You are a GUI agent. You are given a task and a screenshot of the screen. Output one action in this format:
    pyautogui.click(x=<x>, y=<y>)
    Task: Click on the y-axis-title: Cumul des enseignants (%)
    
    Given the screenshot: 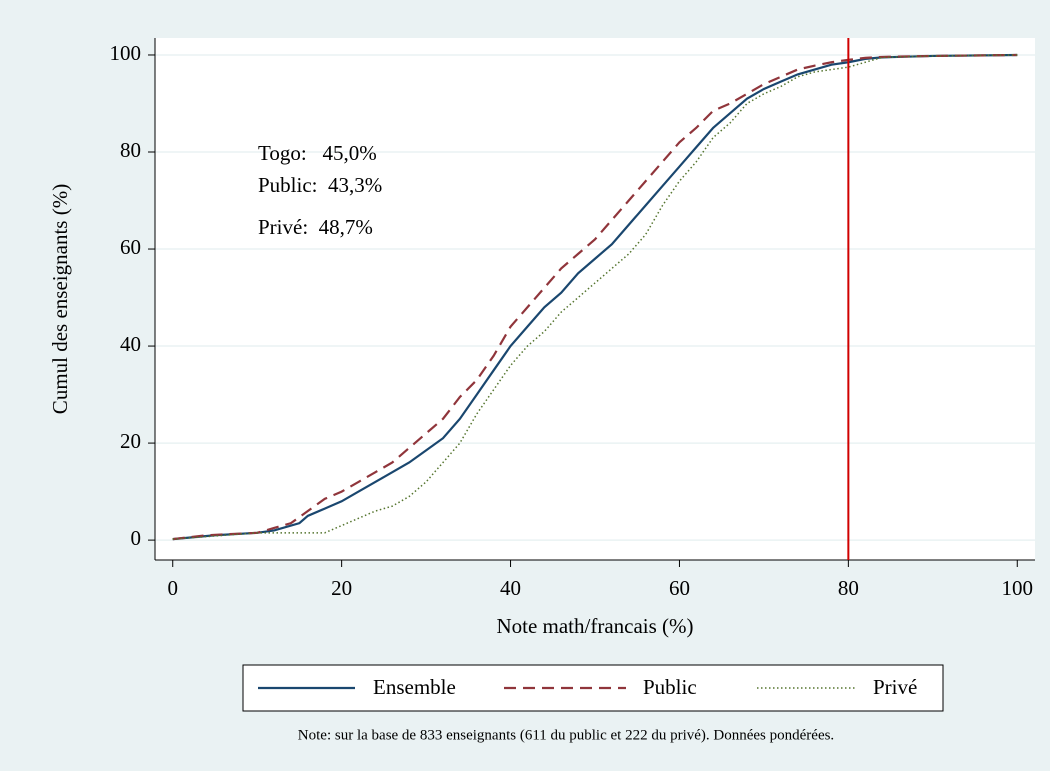 What is the action you would take?
    pyautogui.click(x=60, y=299)
    